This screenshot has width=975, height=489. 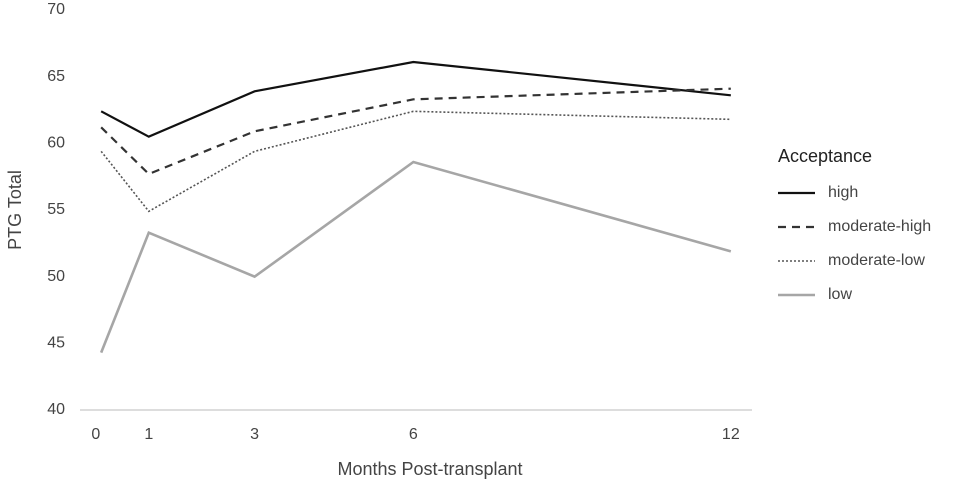 What do you see at coordinates (95, 434) in the screenshot?
I see `x-tick-label: 0` at bounding box center [95, 434].